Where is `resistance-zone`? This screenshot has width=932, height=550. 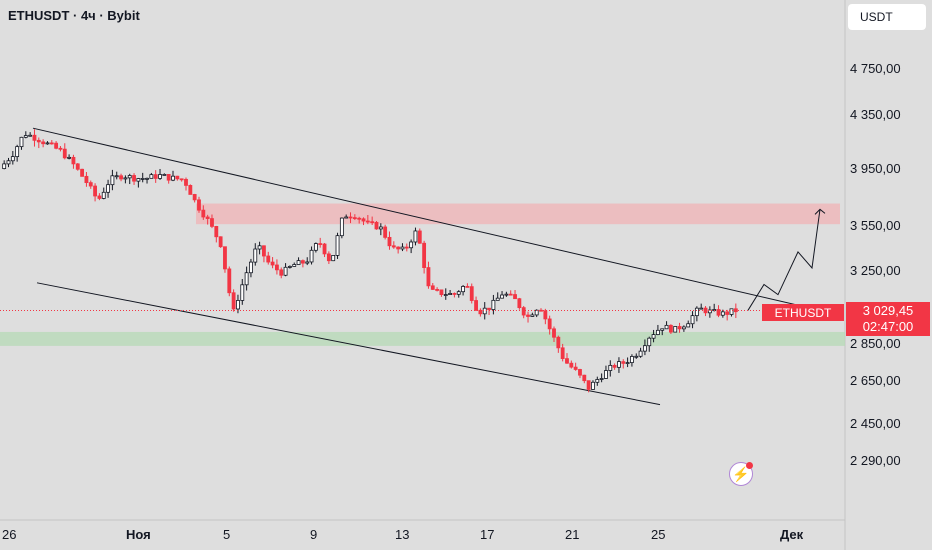 resistance-zone is located at coordinates (518, 214).